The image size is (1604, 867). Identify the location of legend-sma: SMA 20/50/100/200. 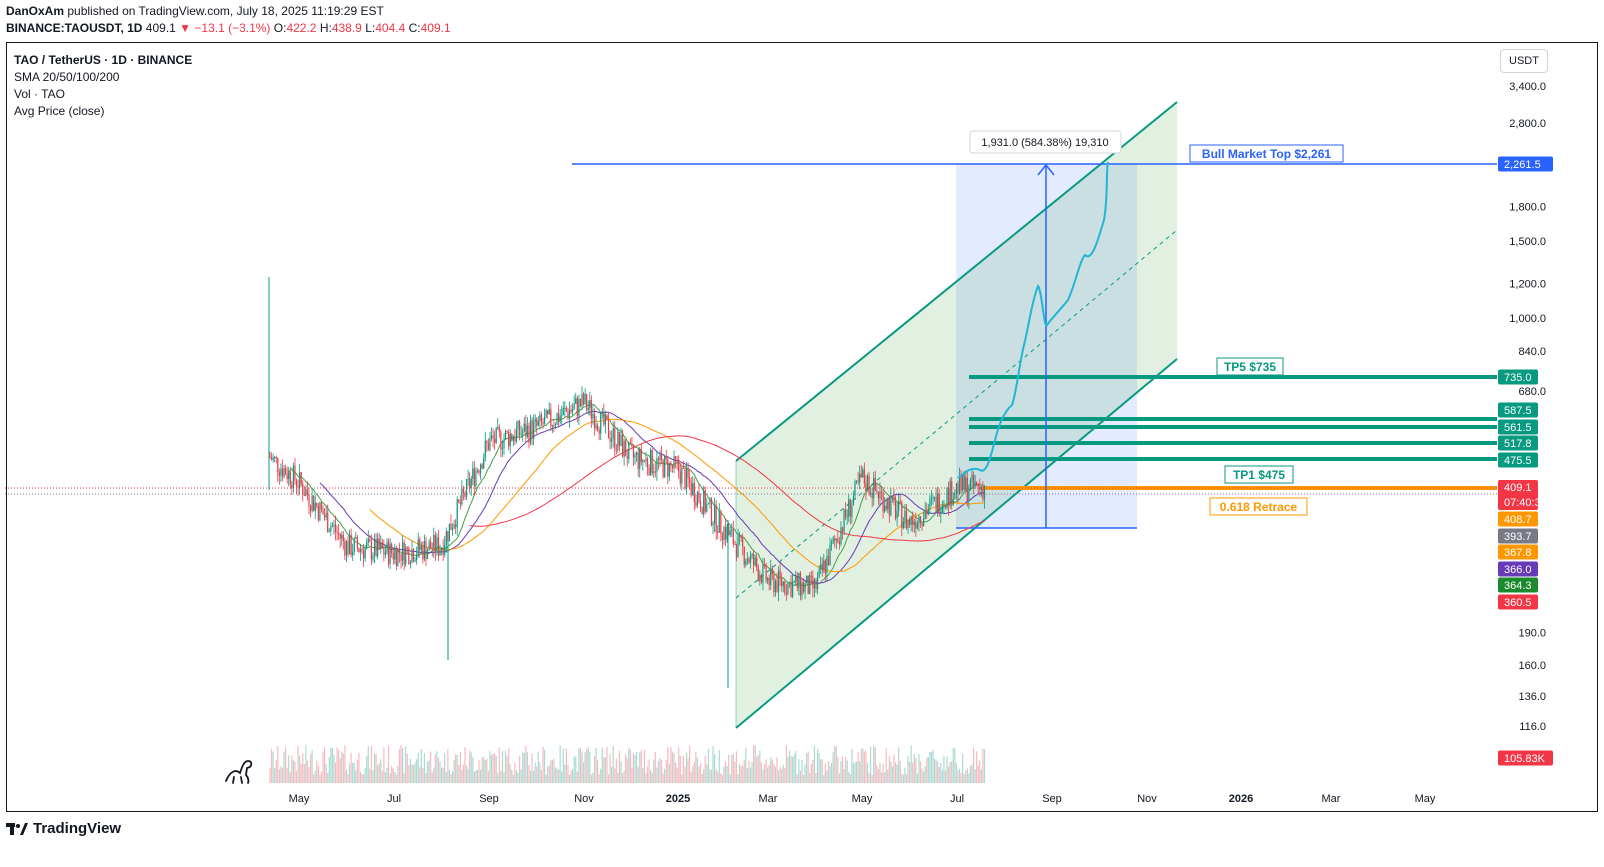
(67, 77).